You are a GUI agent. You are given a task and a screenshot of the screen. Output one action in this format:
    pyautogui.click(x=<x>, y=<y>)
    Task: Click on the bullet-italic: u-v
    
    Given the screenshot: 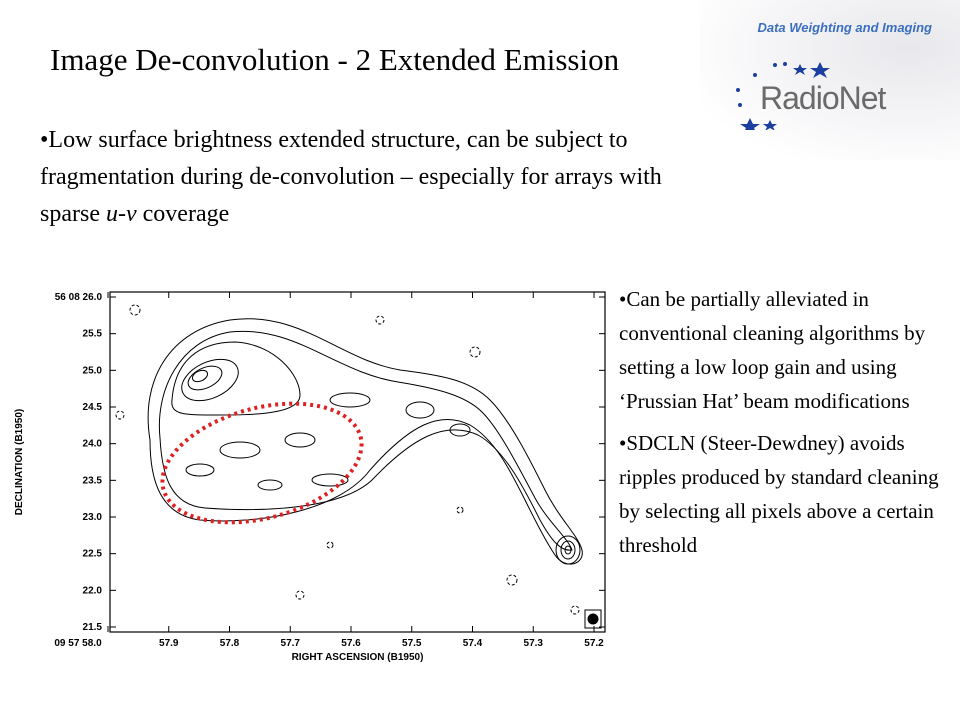 What is the action you would take?
    pyautogui.click(x=121, y=214)
    